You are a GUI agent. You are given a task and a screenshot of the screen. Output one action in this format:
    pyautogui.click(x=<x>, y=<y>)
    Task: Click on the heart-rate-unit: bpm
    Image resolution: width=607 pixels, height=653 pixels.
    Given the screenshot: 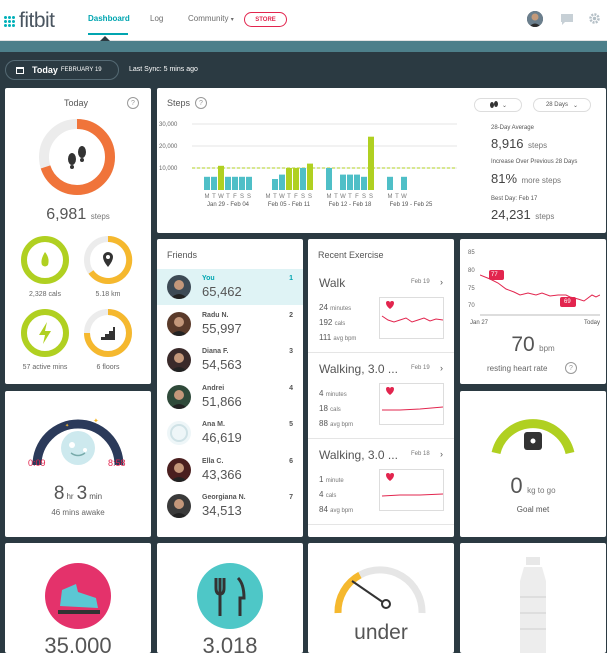 What is the action you would take?
    pyautogui.click(x=547, y=348)
    